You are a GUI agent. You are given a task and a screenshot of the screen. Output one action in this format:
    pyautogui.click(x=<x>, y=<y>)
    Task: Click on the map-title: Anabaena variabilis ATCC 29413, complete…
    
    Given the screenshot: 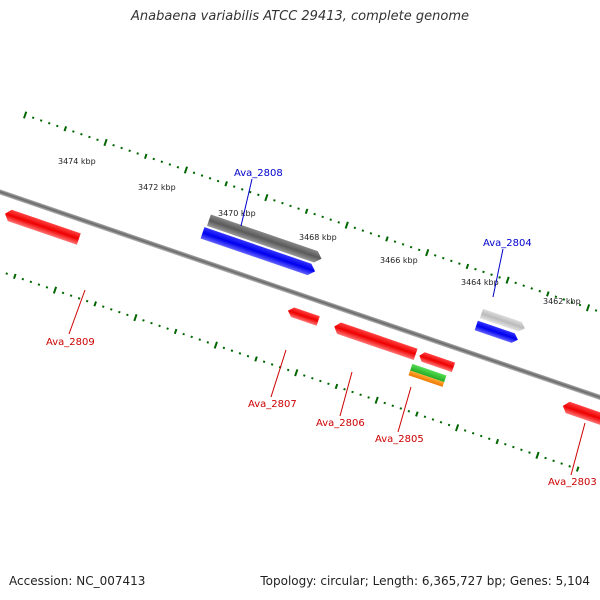 What is the action you would take?
    pyautogui.click(x=300, y=16)
    